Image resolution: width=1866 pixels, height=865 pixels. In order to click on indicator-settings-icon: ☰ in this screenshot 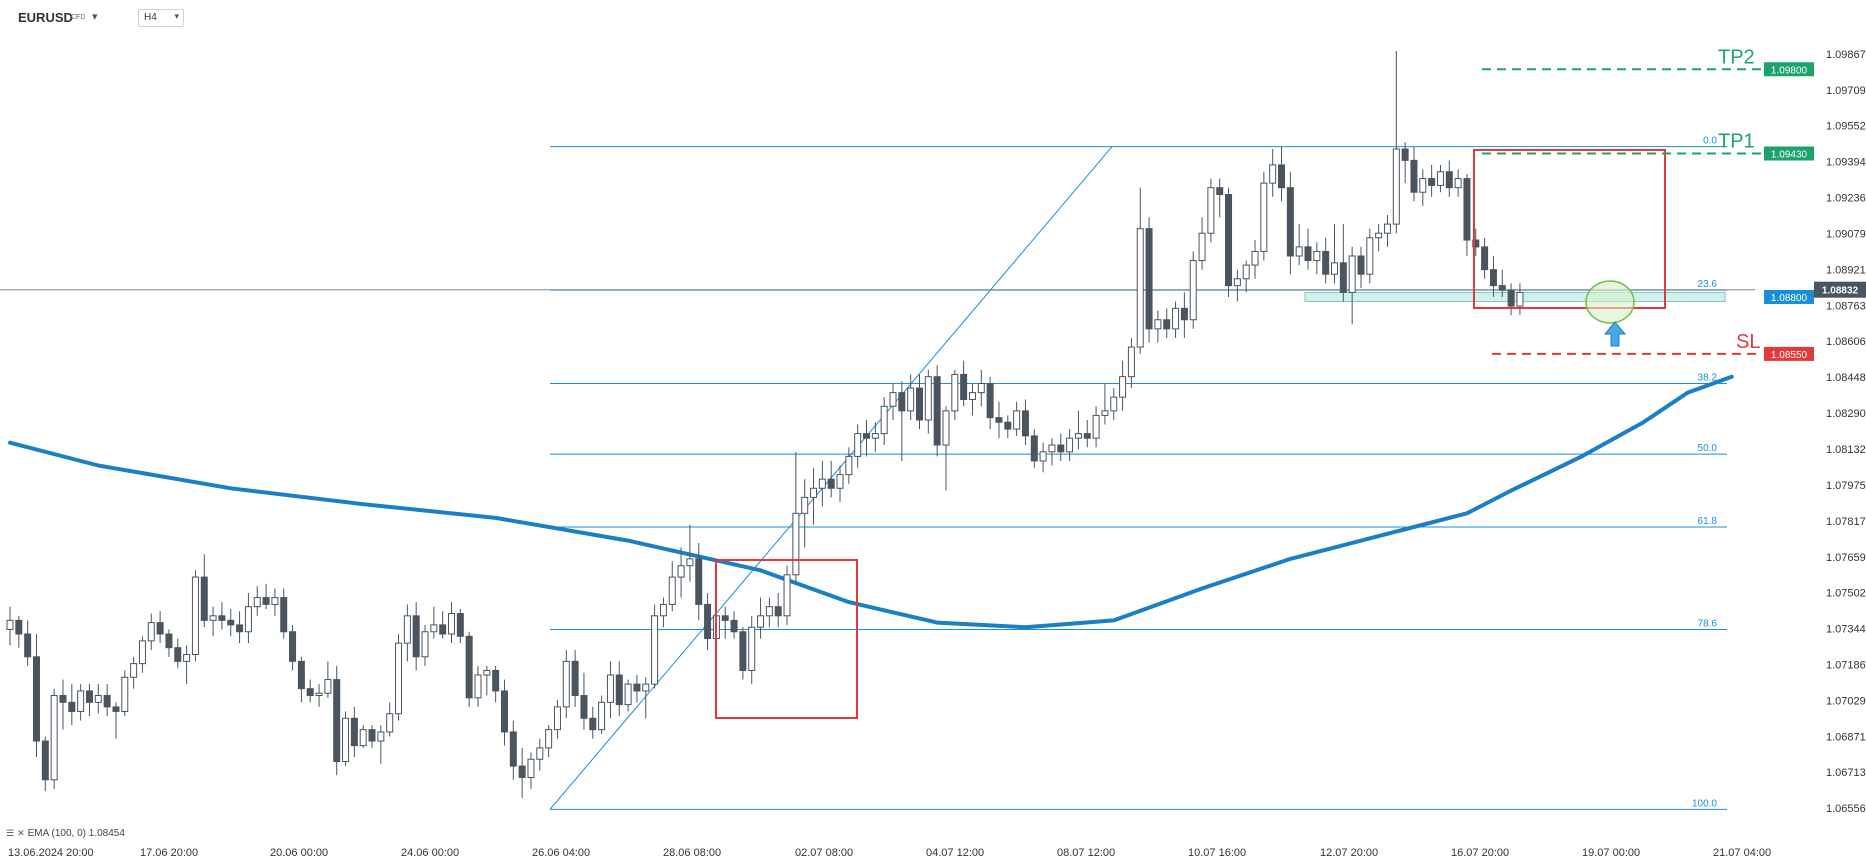, I will do `click(10, 833)`.